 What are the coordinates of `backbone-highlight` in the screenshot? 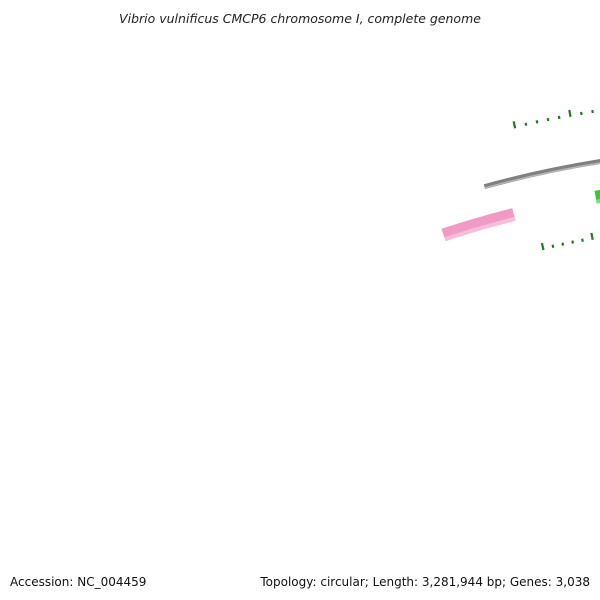 It's located at (542, 175).